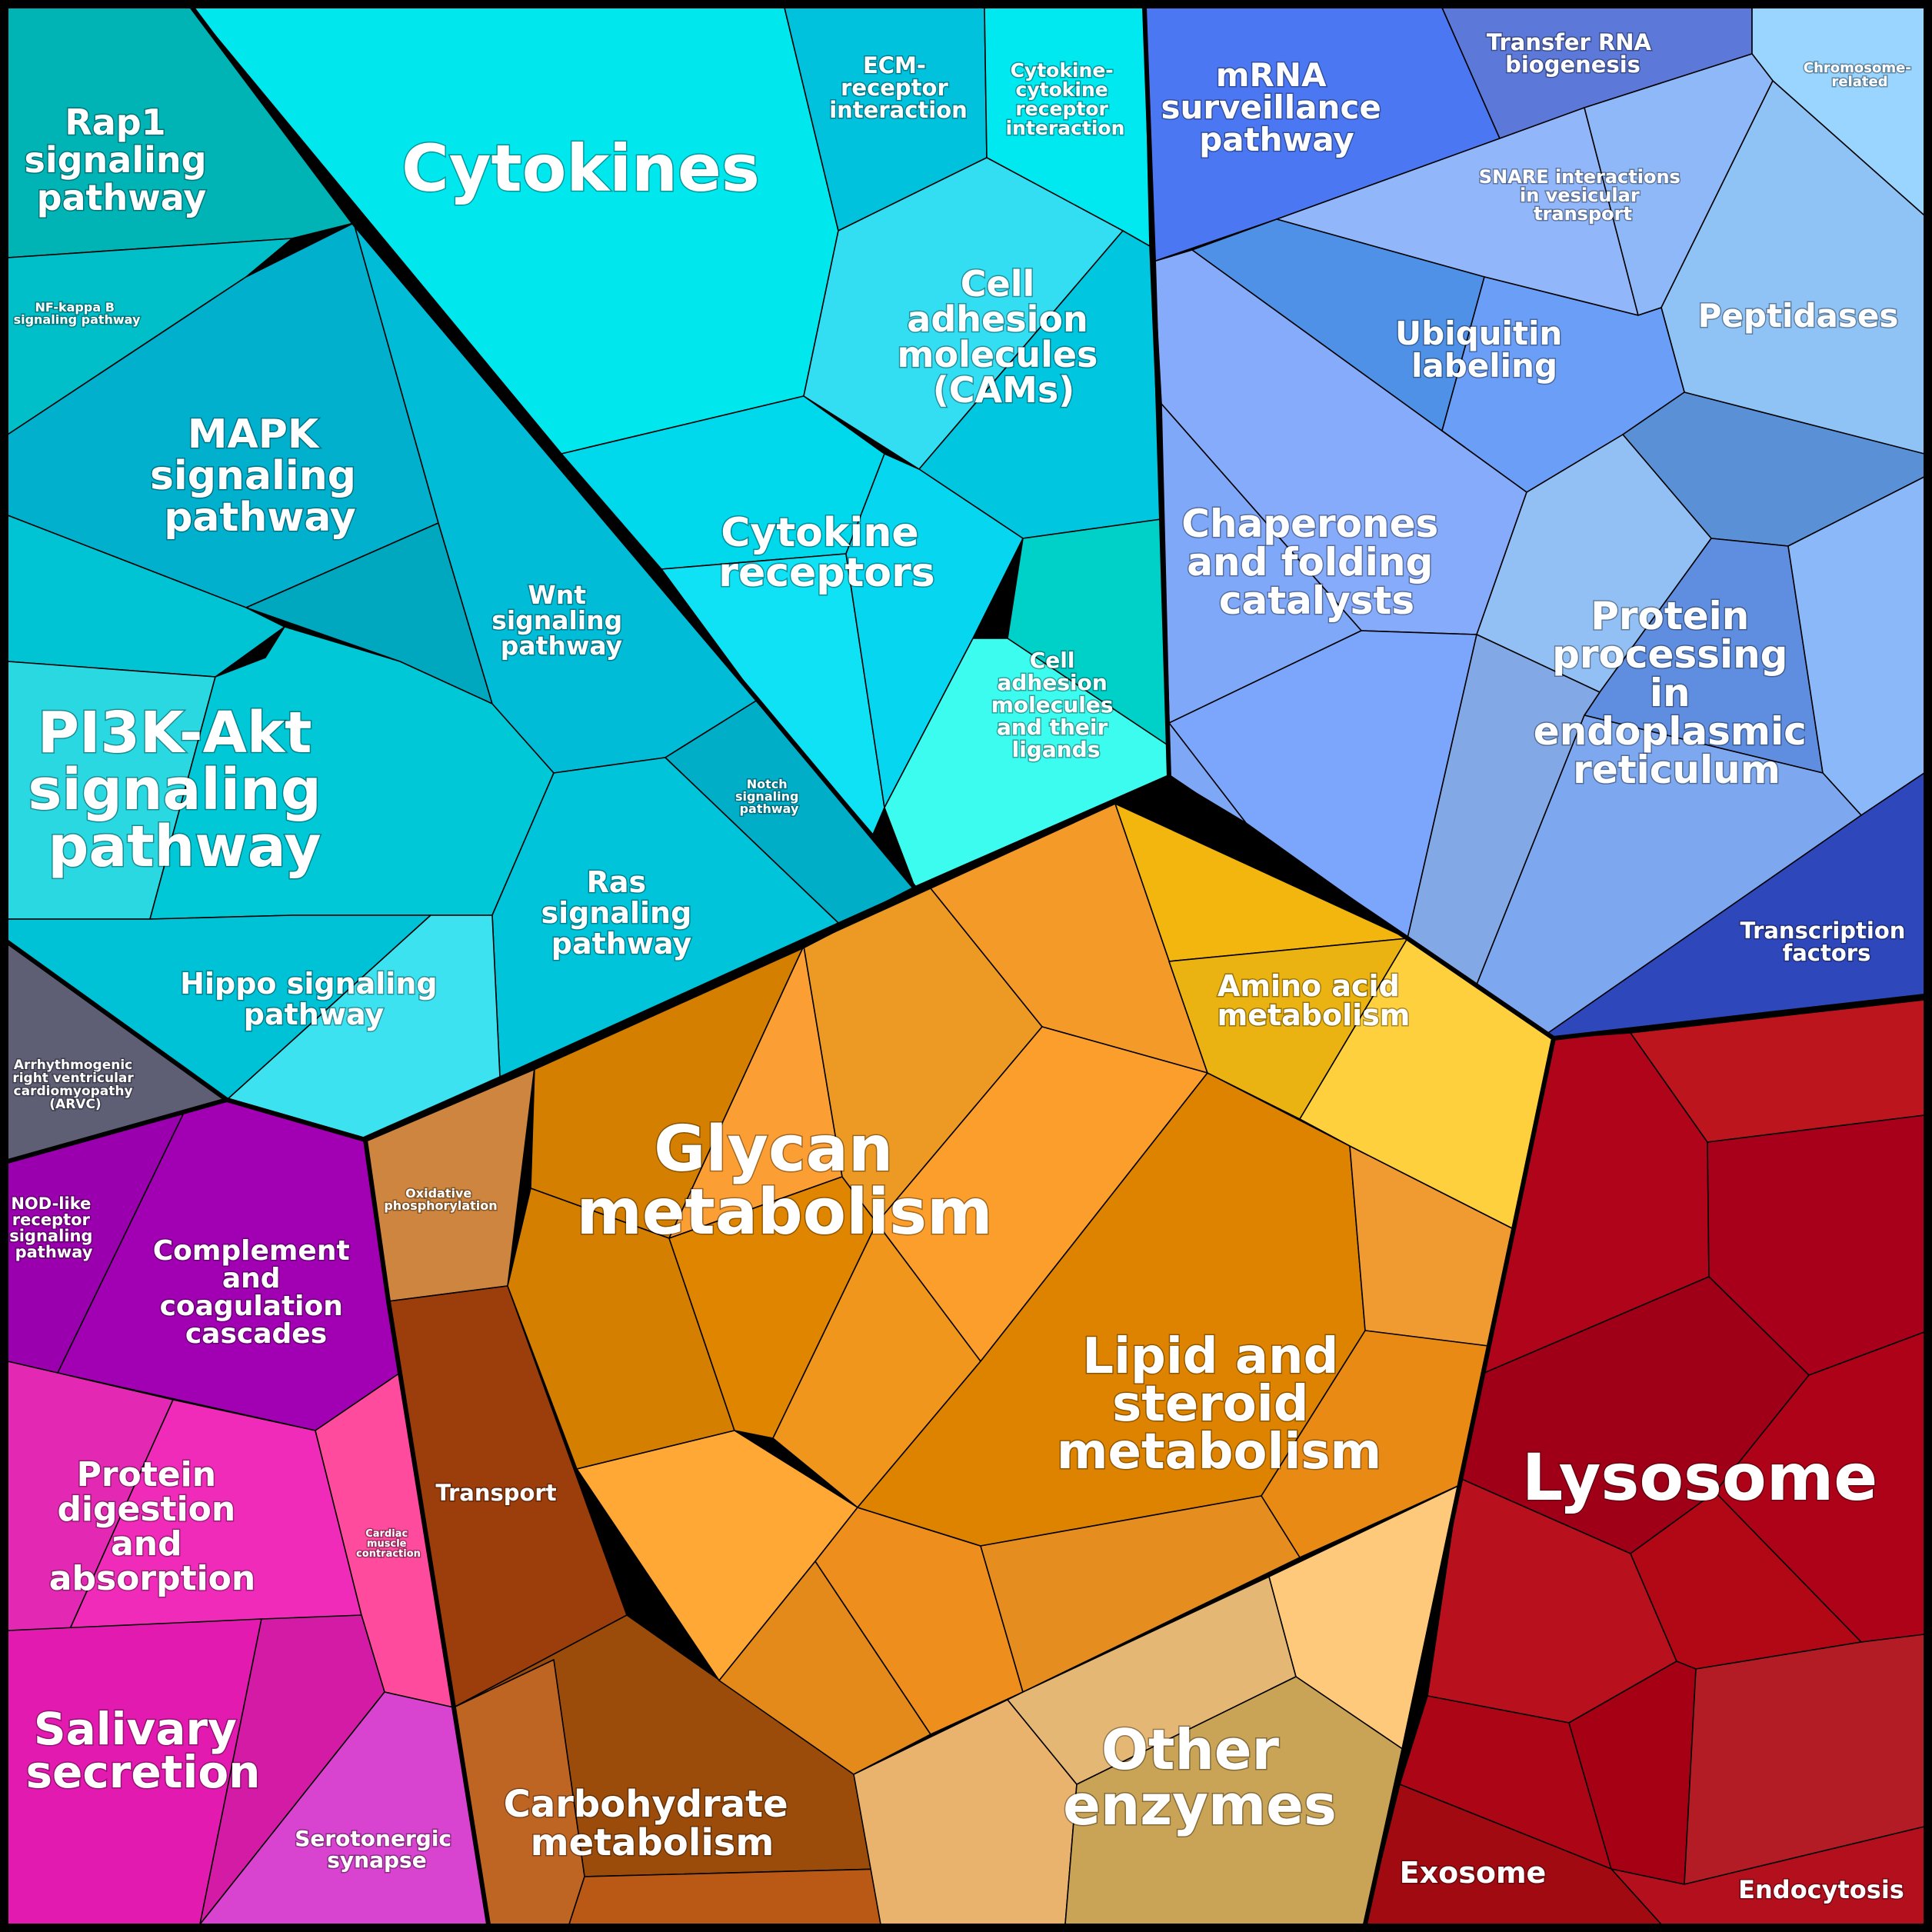 The height and width of the screenshot is (1932, 1932). Describe the element at coordinates (1676, 770) in the screenshot. I see `label-part: reticulum` at that location.